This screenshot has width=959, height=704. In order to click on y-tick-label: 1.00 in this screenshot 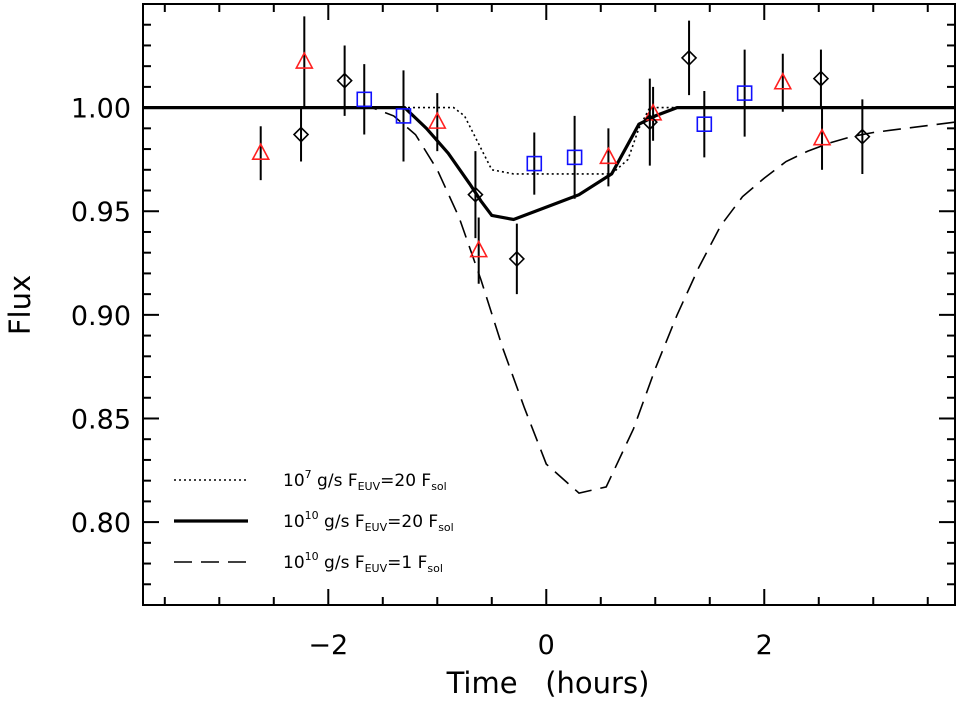, I will do `click(101, 109)`.